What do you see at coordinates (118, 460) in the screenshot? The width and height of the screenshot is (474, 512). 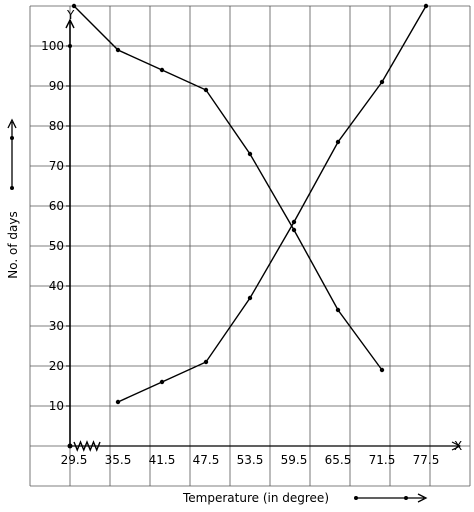 I see `x-tick-label: 35.5` at bounding box center [118, 460].